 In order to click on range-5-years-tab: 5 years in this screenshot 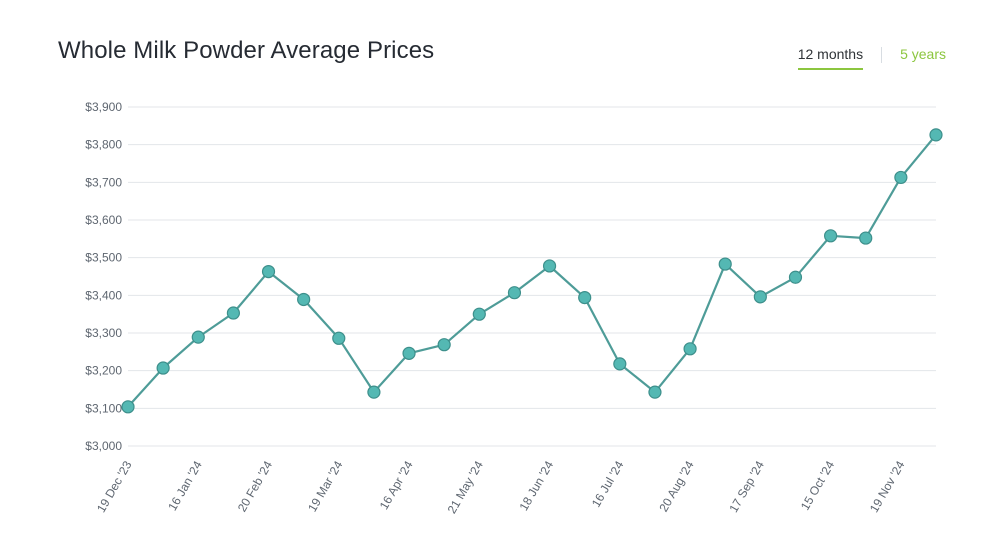, I will do `click(923, 54)`.